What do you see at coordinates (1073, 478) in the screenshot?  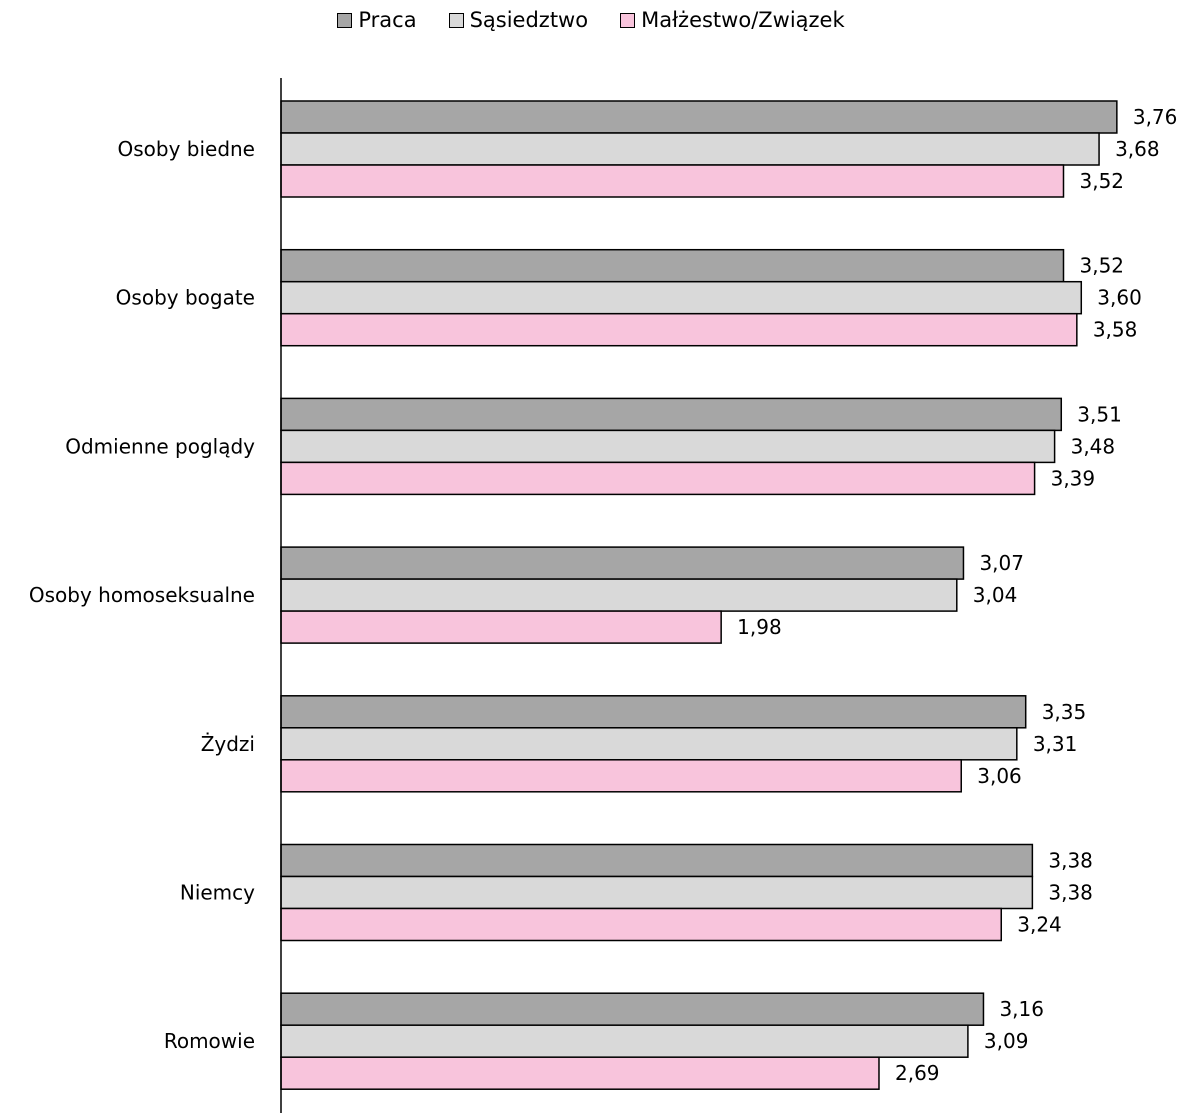 I see `data-label: 3,39` at bounding box center [1073, 478].